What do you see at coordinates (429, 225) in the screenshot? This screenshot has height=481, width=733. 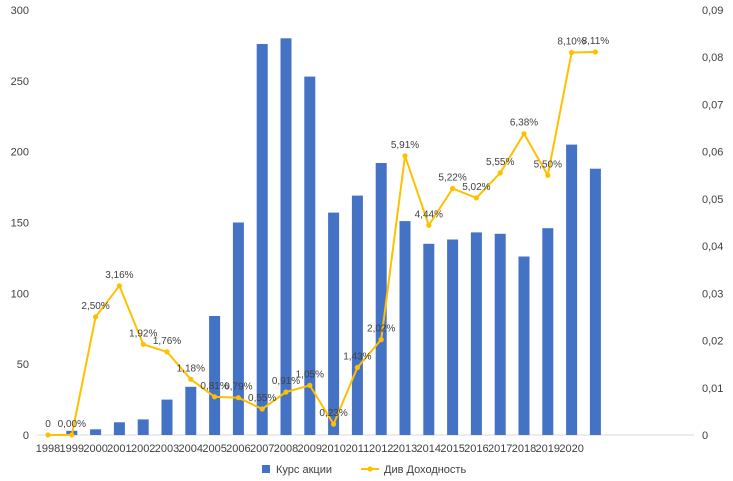 I see `yield-point-2014` at bounding box center [429, 225].